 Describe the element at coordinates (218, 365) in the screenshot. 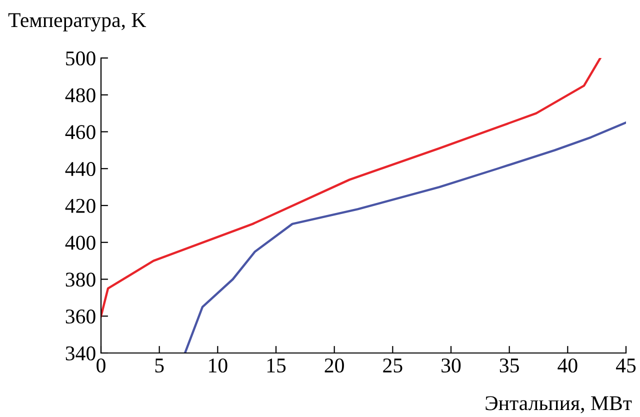

I see `x-tick-label: 10` at that location.